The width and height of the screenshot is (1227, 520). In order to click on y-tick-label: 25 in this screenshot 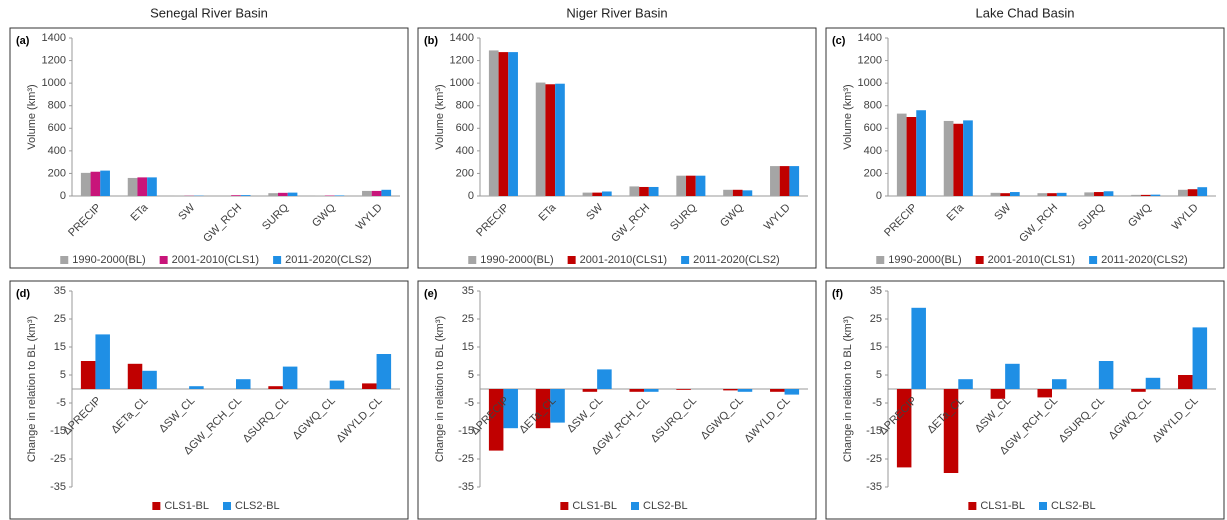, I will do `click(468, 319)`.